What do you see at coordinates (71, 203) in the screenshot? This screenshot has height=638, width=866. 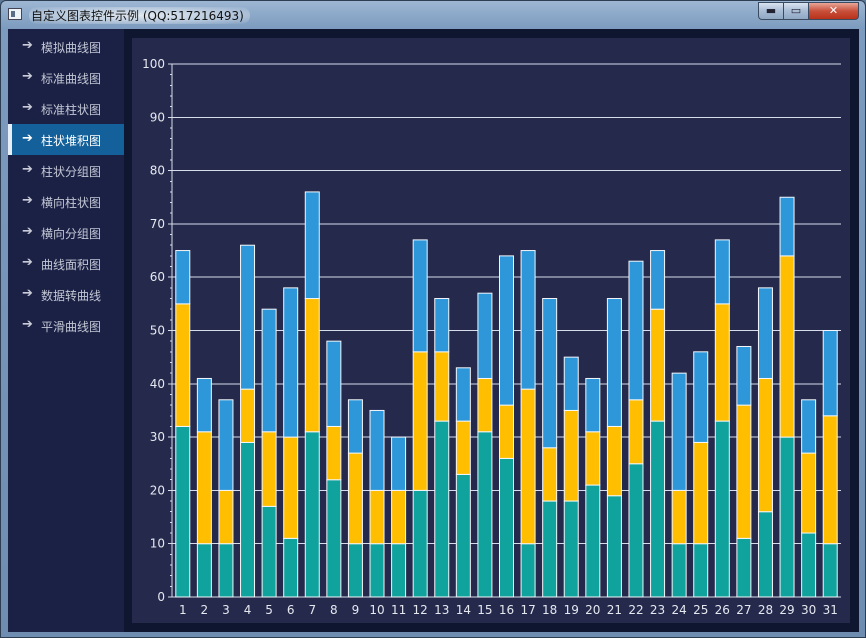 I see `sidebar-item-label: 横向柱状图` at bounding box center [71, 203].